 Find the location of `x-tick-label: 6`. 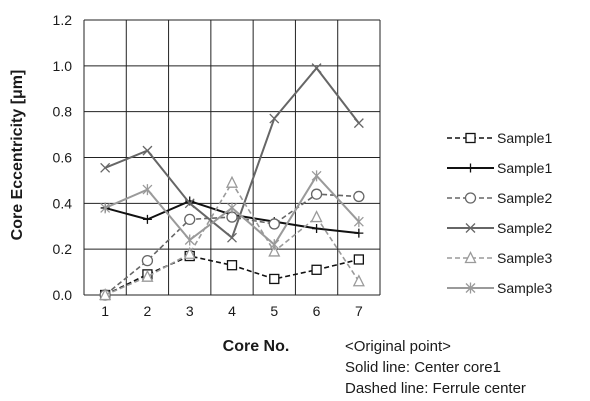

x-tick-label: 6 is located at coordinates (317, 311).